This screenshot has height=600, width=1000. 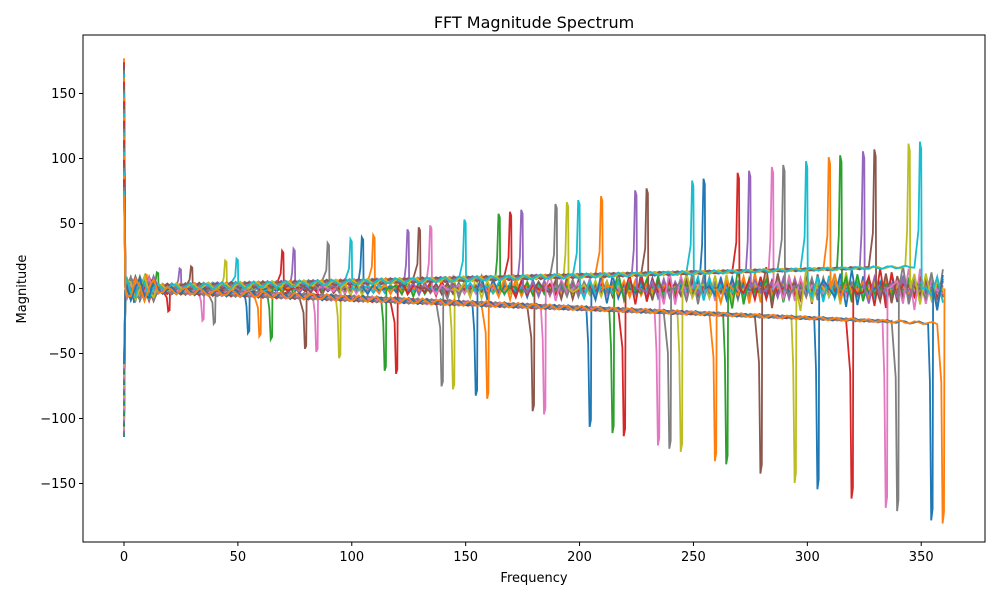 What do you see at coordinates (124, 557) in the screenshot?
I see `x-tick-label: 0` at bounding box center [124, 557].